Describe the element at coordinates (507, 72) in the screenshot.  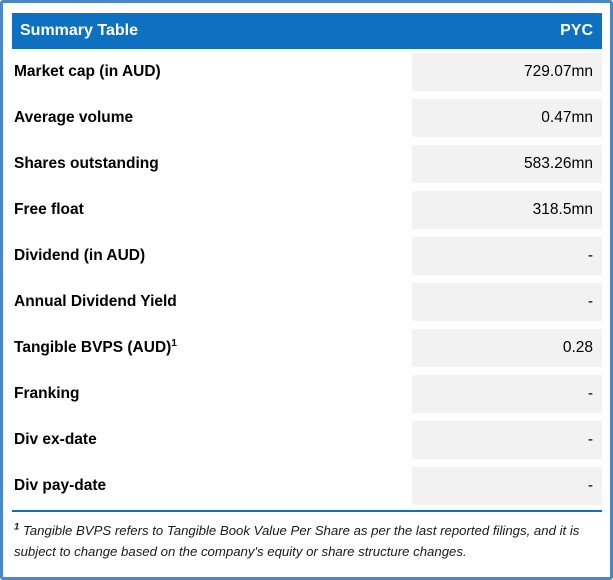
I see `row-value: 729.07mn` at that location.